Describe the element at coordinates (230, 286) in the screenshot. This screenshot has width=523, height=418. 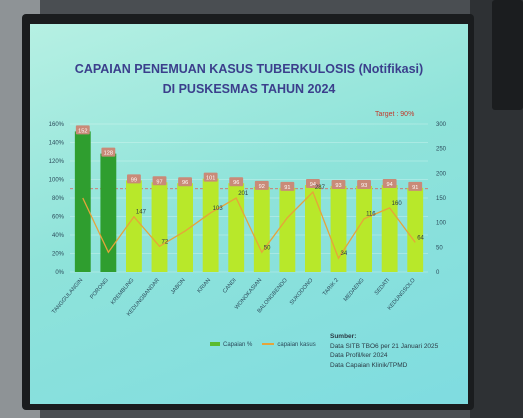
I see `category-label: CANDI` at that location.